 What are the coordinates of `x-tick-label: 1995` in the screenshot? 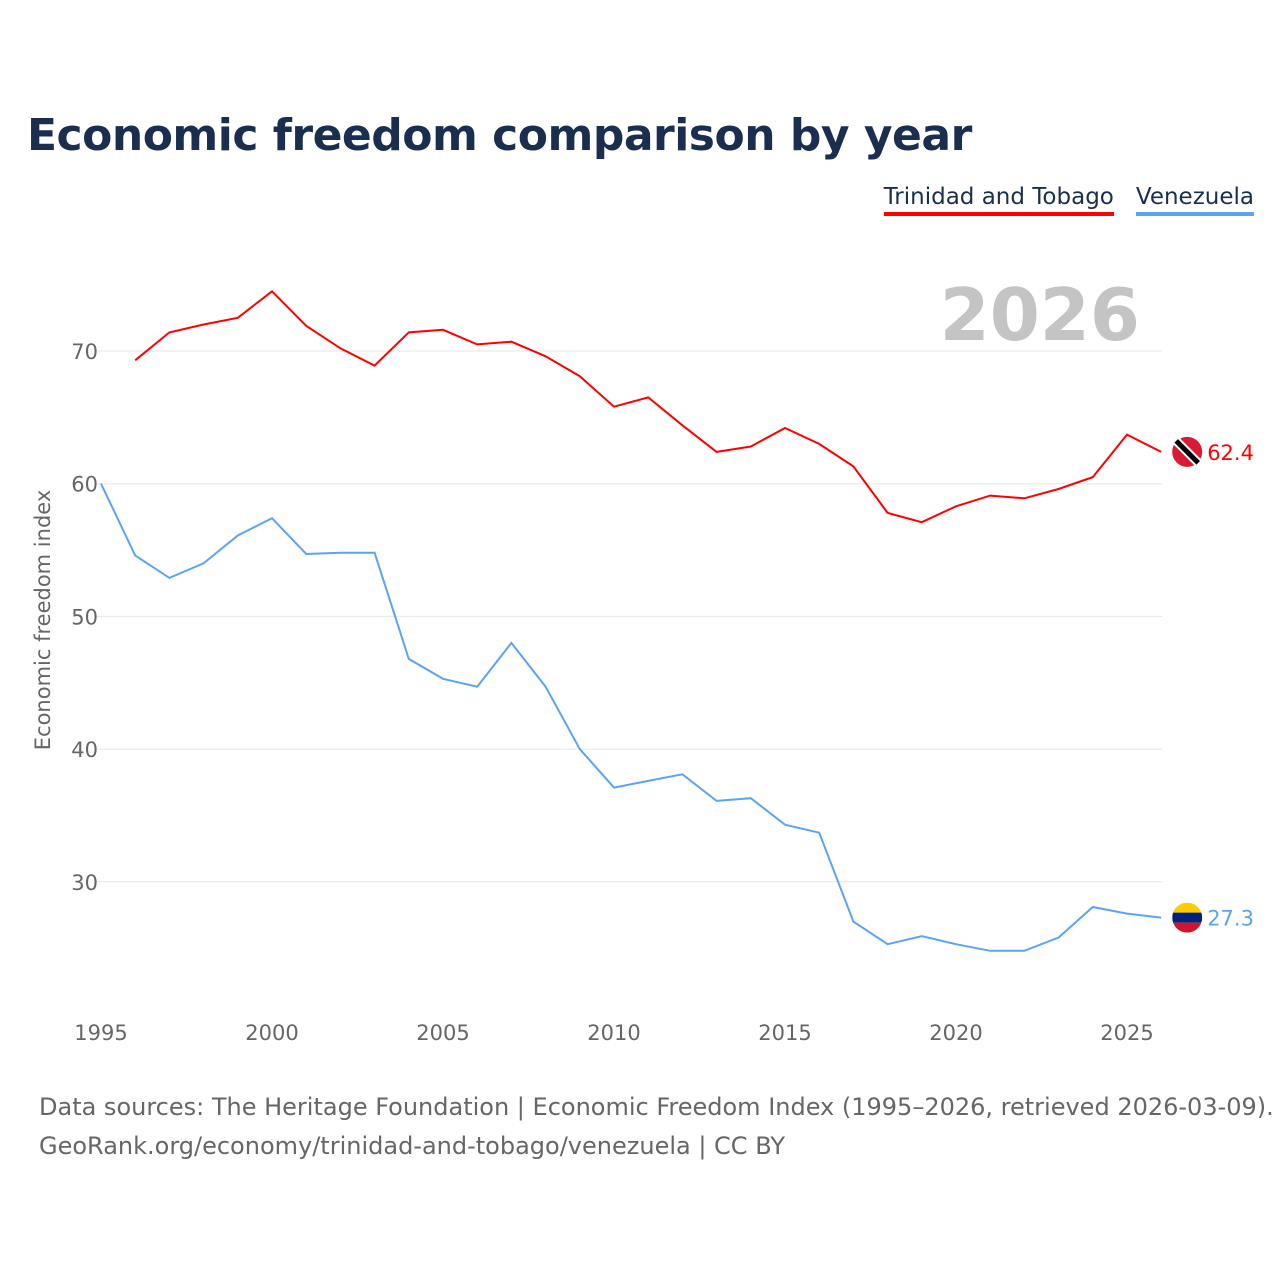 It's located at (100, 1033).